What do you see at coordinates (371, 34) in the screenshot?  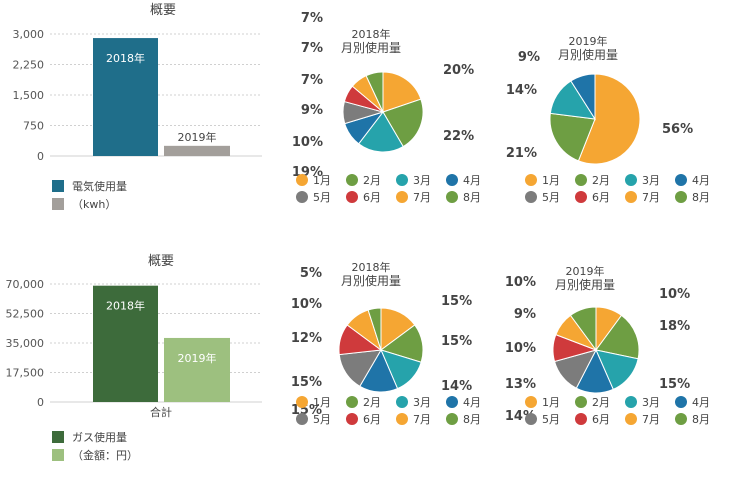 I see `chart-title: 2018年` at bounding box center [371, 34].